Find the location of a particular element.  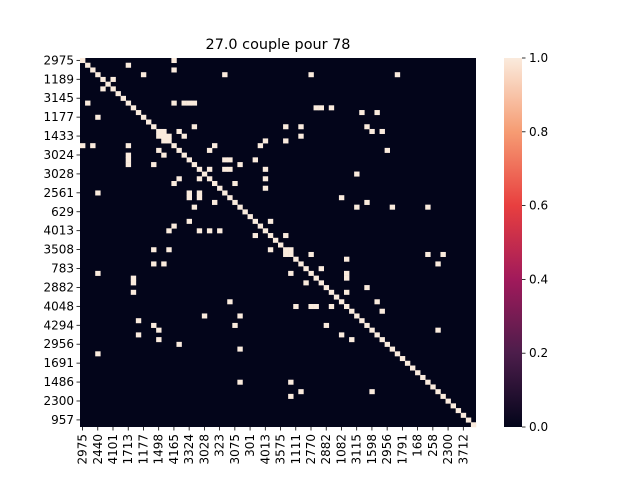

y-tick-label: 2300 is located at coordinates (58, 401).